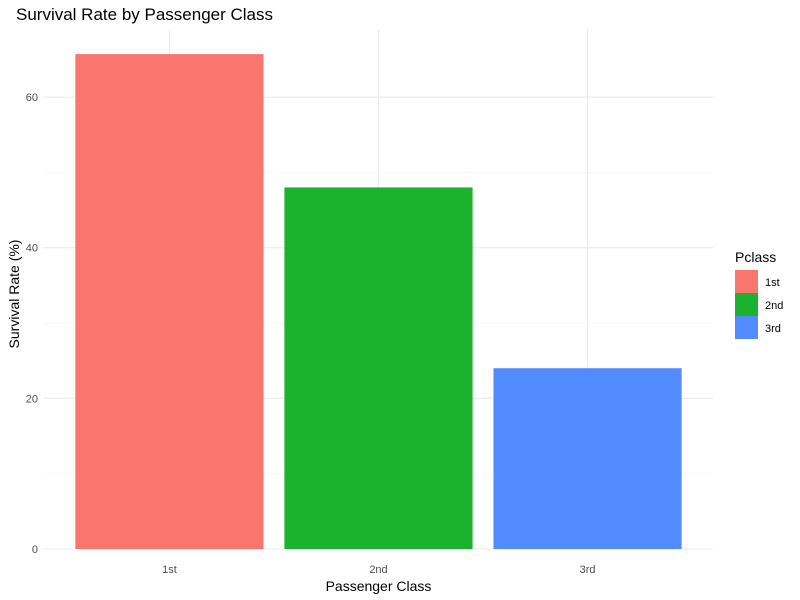 This screenshot has height=600, width=800. Describe the element at coordinates (774, 306) in the screenshot. I see `legend-label: 2nd` at that location.